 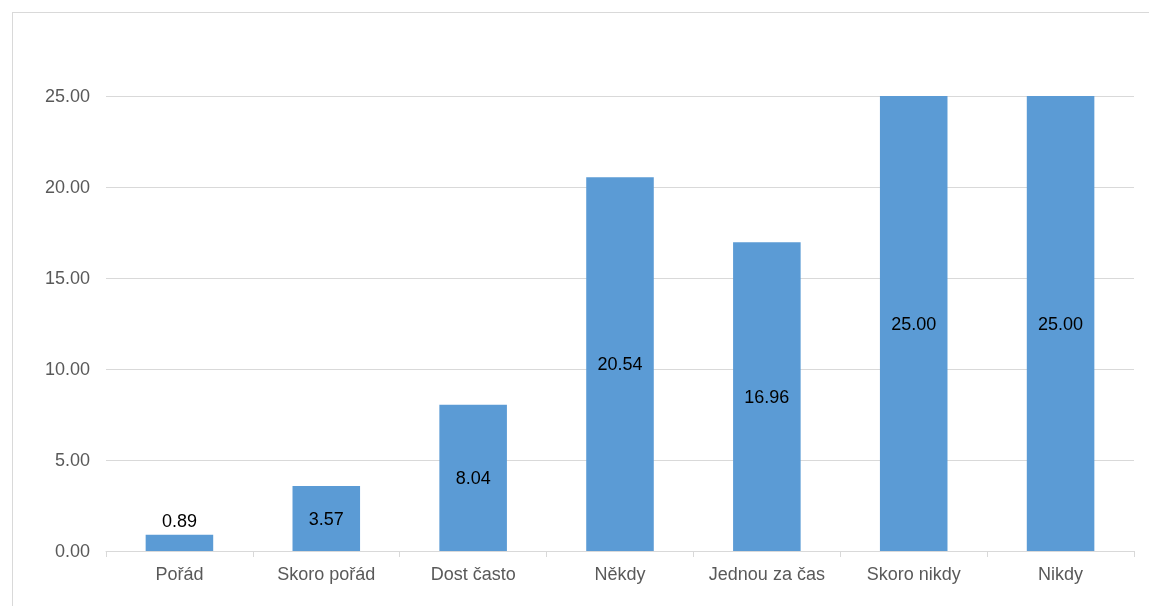 What do you see at coordinates (72, 551) in the screenshot?
I see `y-tick-label: 0.00` at bounding box center [72, 551].